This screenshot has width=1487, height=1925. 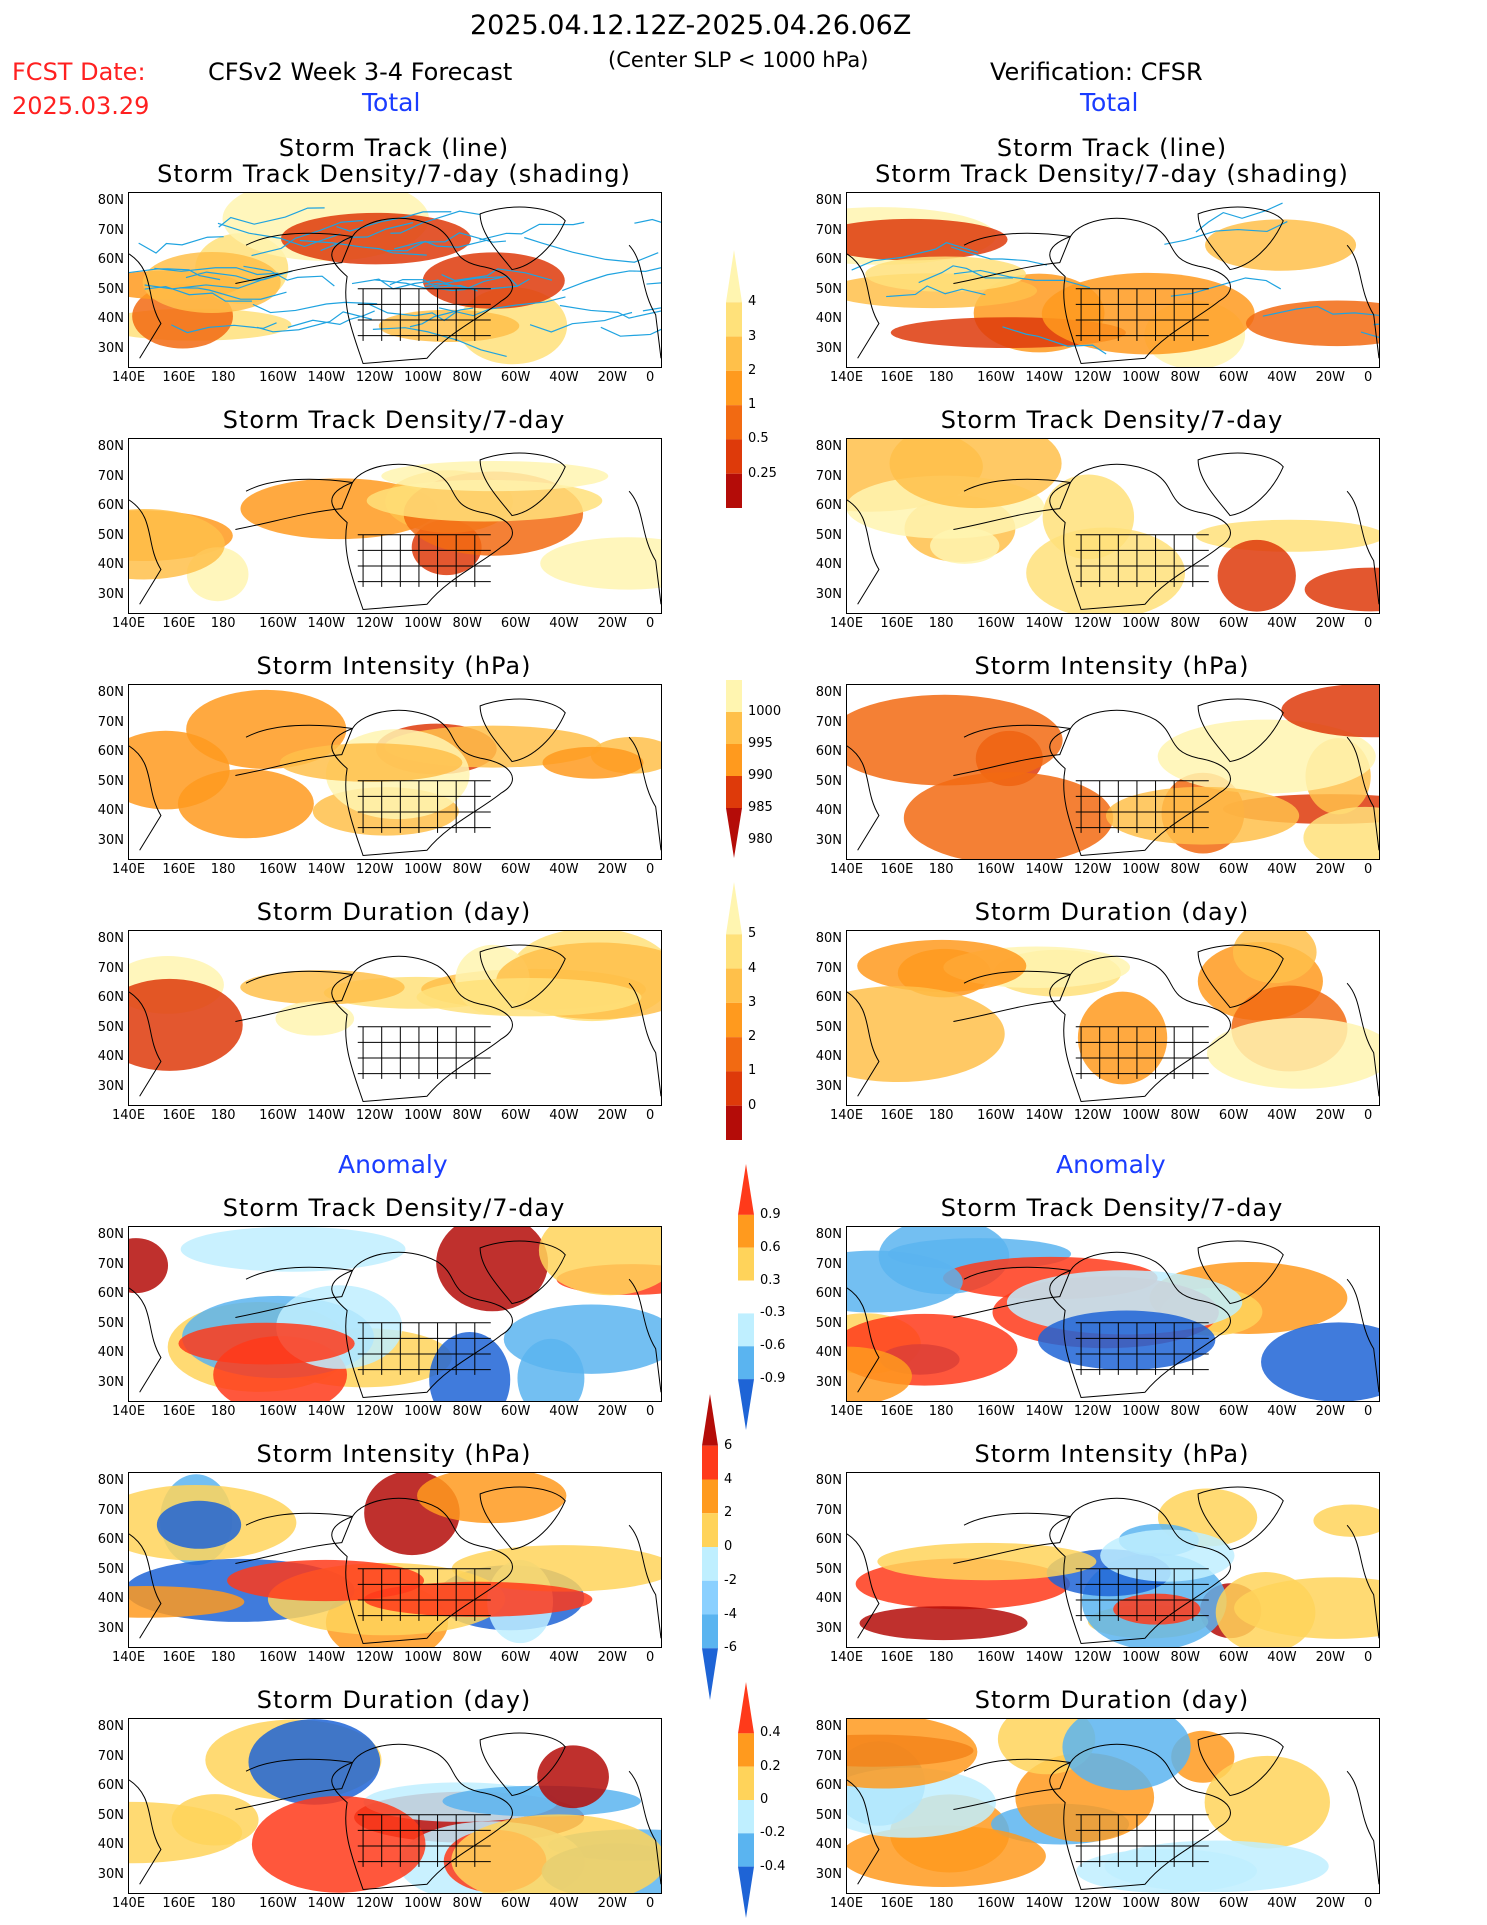 I want to click on colorbar-label-intensity-0: 1000, so click(x=765, y=711).